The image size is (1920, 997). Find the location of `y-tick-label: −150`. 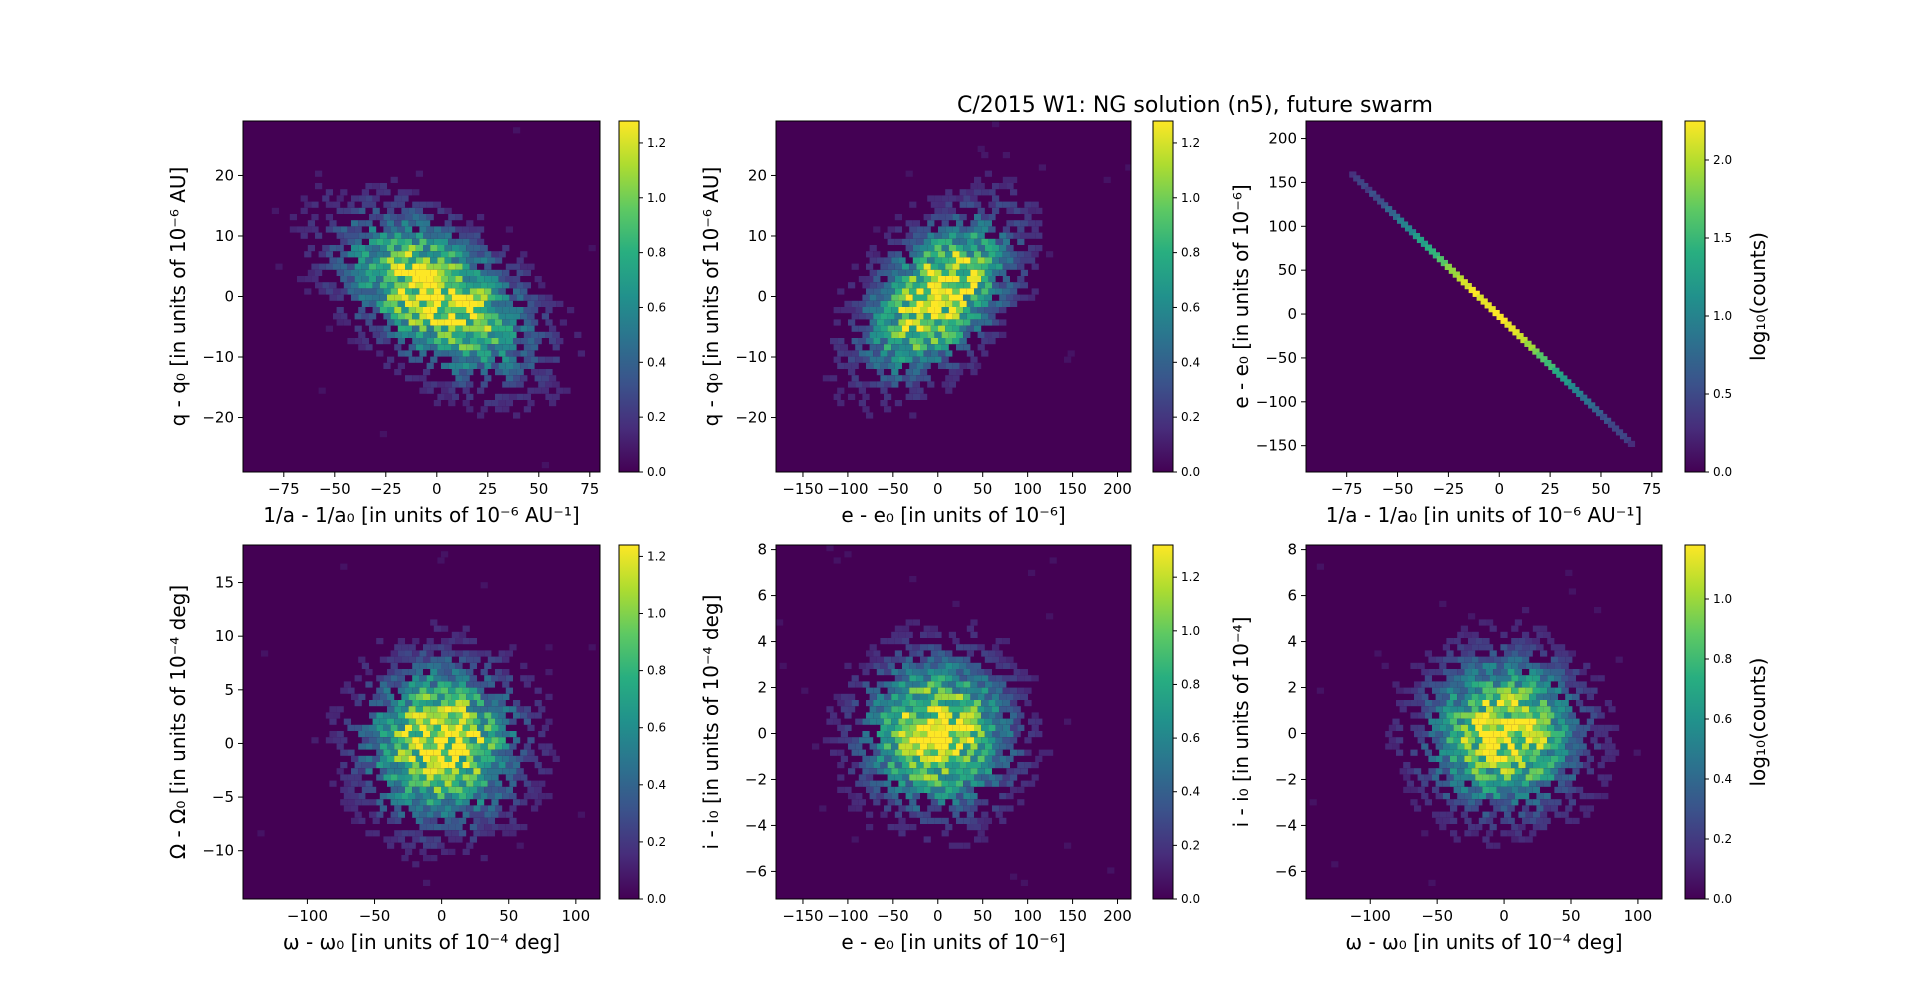

y-tick-label: −150 is located at coordinates (1276, 446).